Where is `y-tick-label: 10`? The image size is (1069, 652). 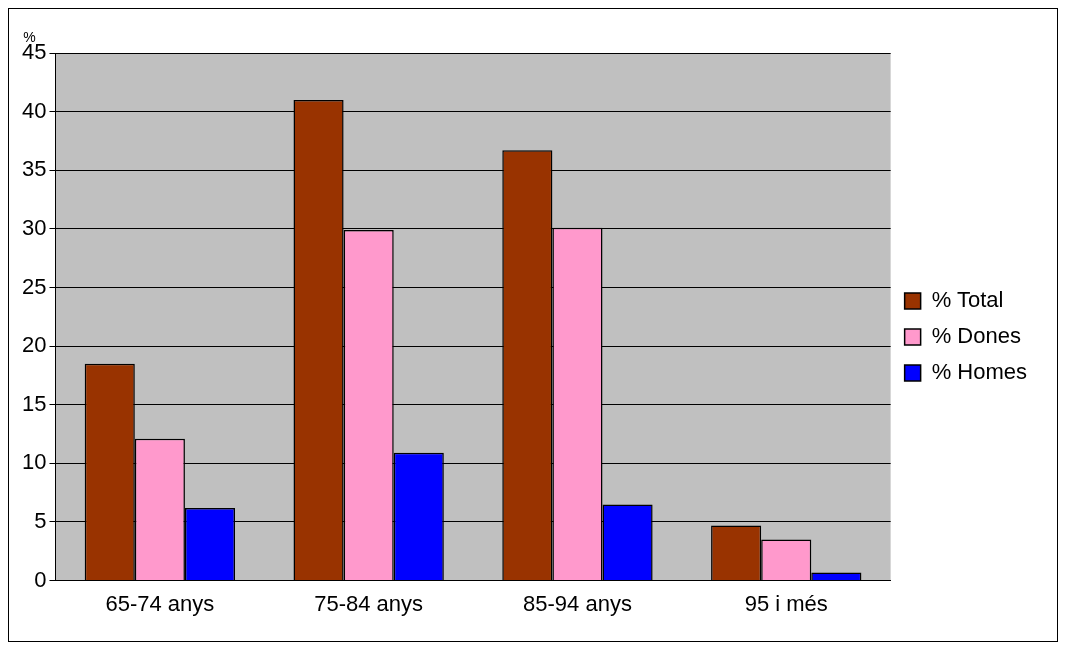 y-tick-label: 10 is located at coordinates (34, 462).